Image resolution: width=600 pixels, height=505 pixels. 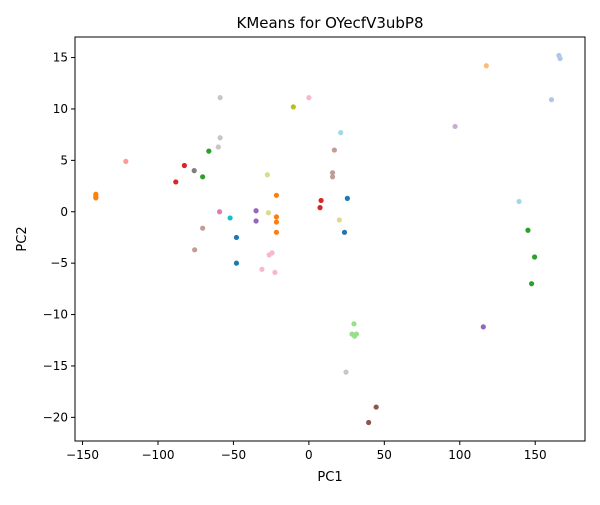 I want to click on x-tick-label: −150, so click(x=82, y=455).